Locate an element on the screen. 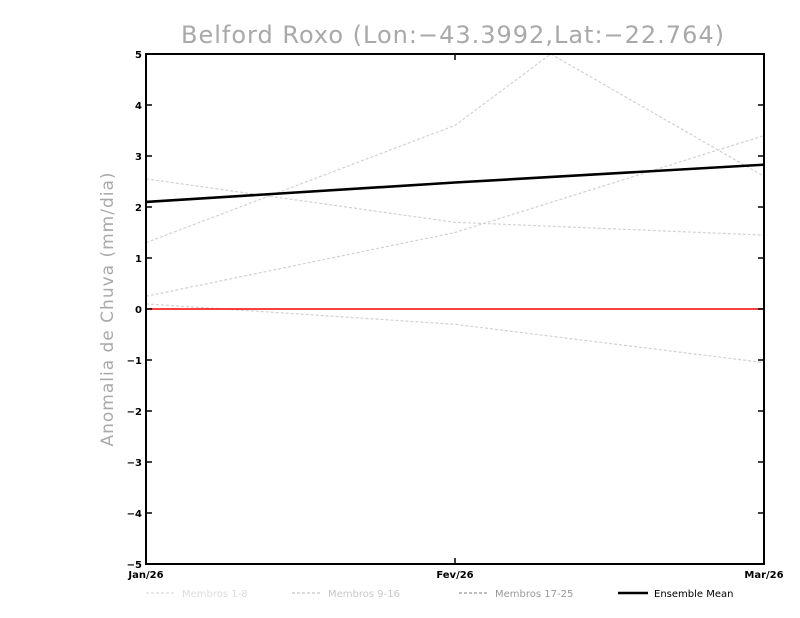 Image resolution: width=800 pixels, height=618 pixels. x-tick-label: Jan/26 is located at coordinates (145, 575).